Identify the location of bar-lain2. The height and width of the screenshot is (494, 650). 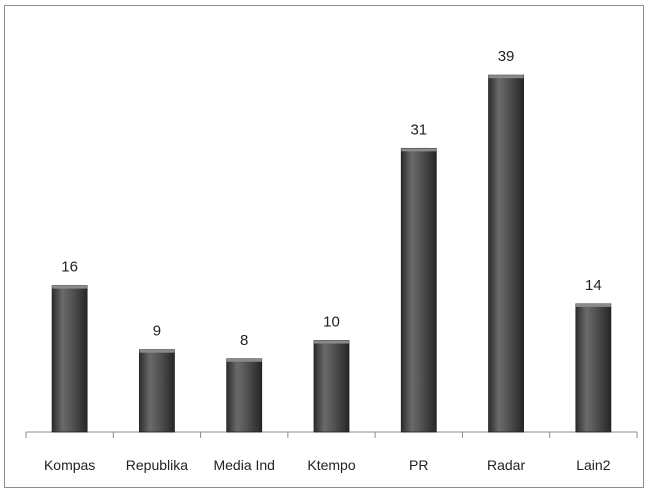
(593, 368).